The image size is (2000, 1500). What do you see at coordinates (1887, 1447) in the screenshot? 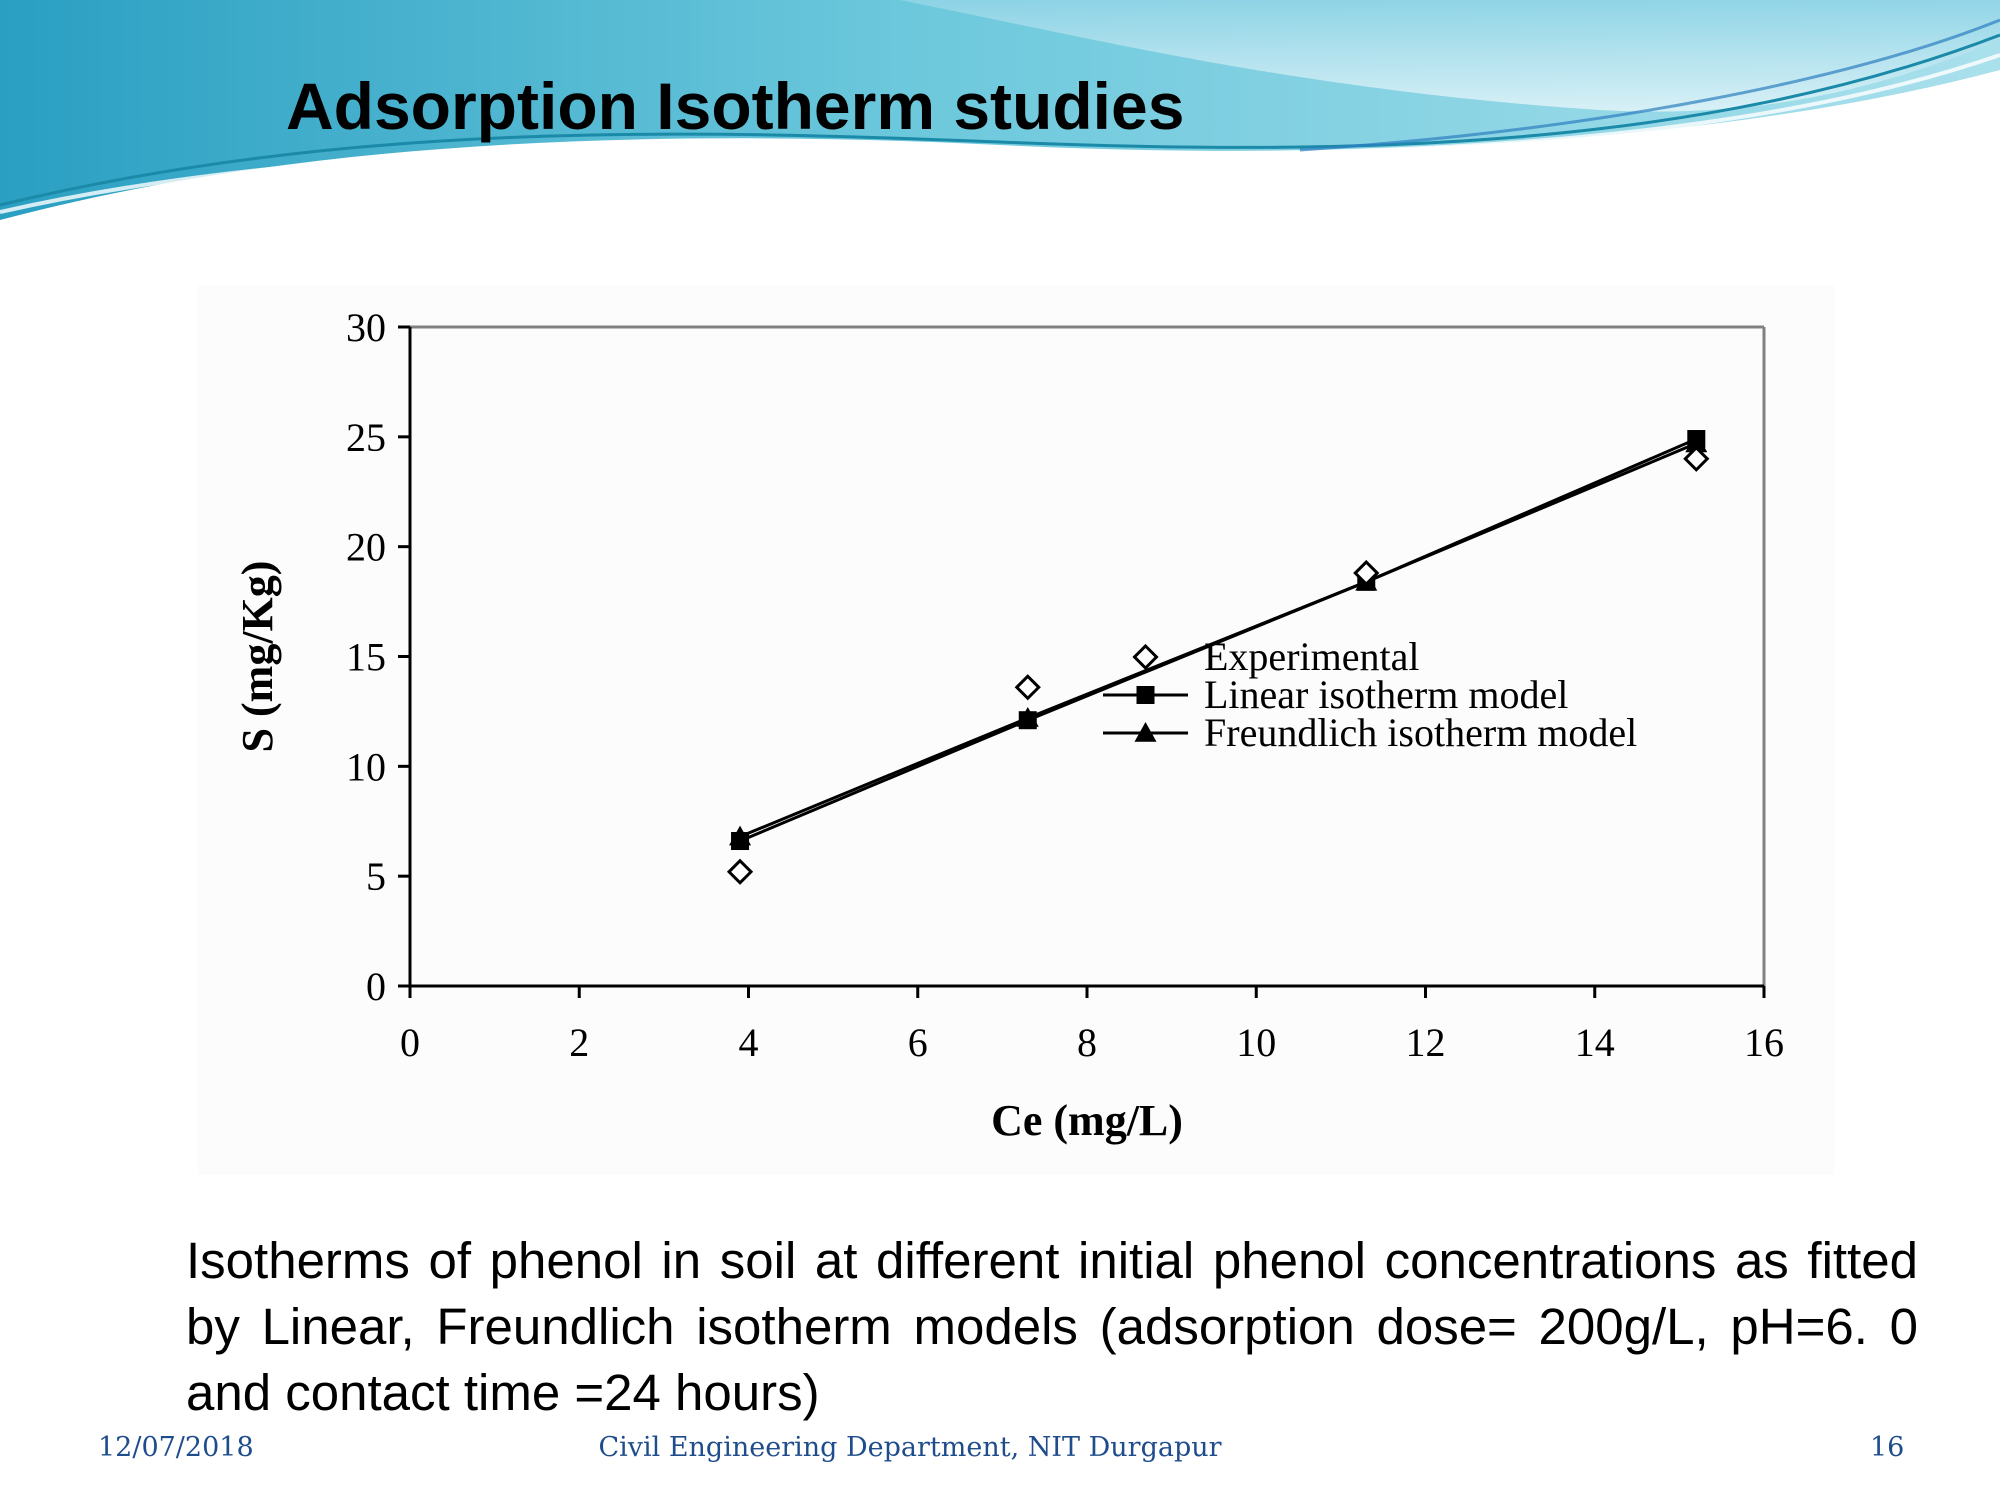
I see `footer-page-number: 16` at bounding box center [1887, 1447].